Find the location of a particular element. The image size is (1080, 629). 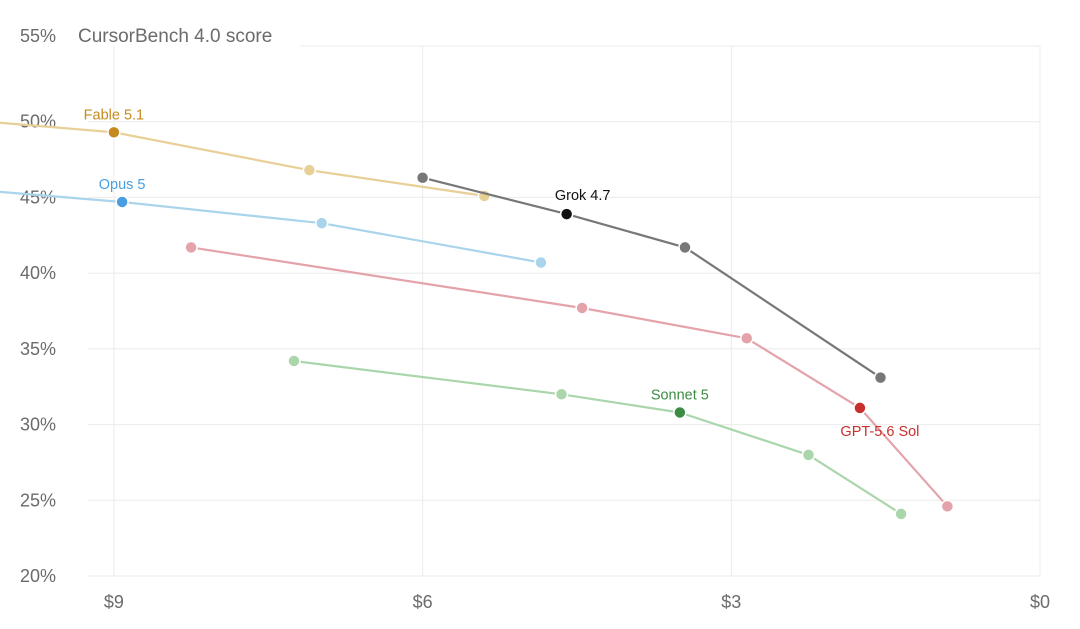

x-axis-tick-labels: $18$15$12$9$6$3$0 is located at coordinates (577, 602).